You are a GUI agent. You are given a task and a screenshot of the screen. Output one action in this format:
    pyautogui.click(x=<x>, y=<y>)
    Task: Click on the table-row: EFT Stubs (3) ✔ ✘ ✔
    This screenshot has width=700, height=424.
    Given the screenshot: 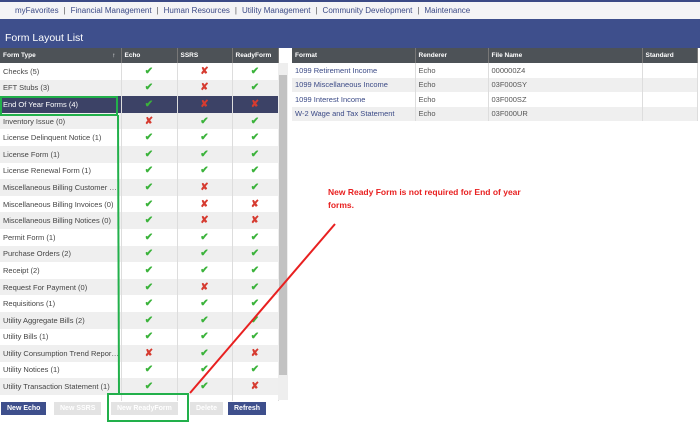 What is the action you would take?
    pyautogui.click(x=139, y=88)
    